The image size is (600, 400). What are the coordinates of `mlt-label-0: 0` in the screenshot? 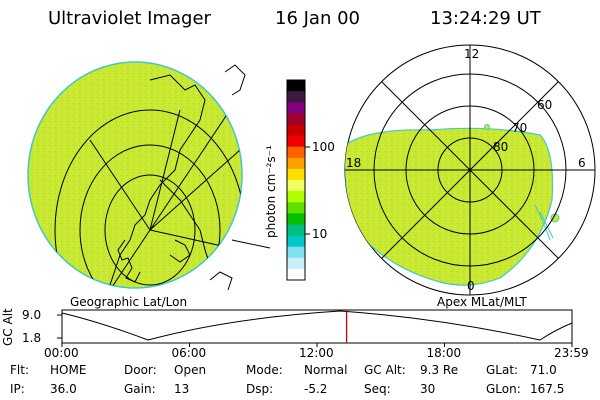 It's located at (471, 286).